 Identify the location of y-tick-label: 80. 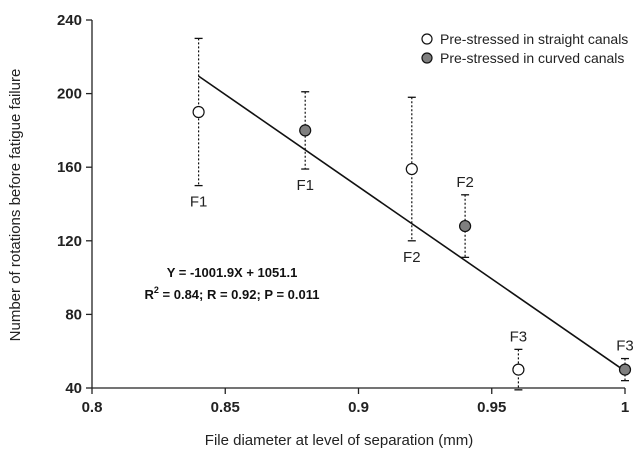
(73, 314).